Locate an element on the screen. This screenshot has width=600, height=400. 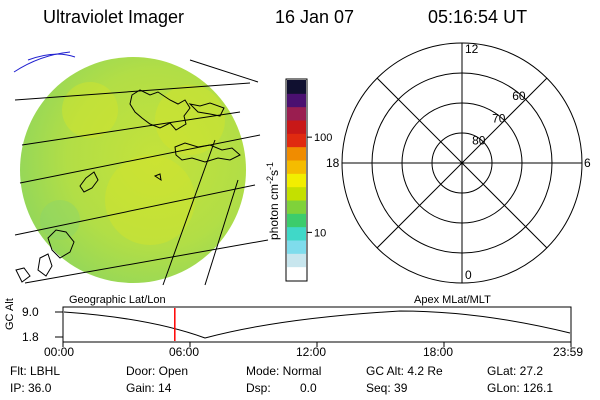
gc-alt-info: GC Alt: 4.2 Re is located at coordinates (404, 371).